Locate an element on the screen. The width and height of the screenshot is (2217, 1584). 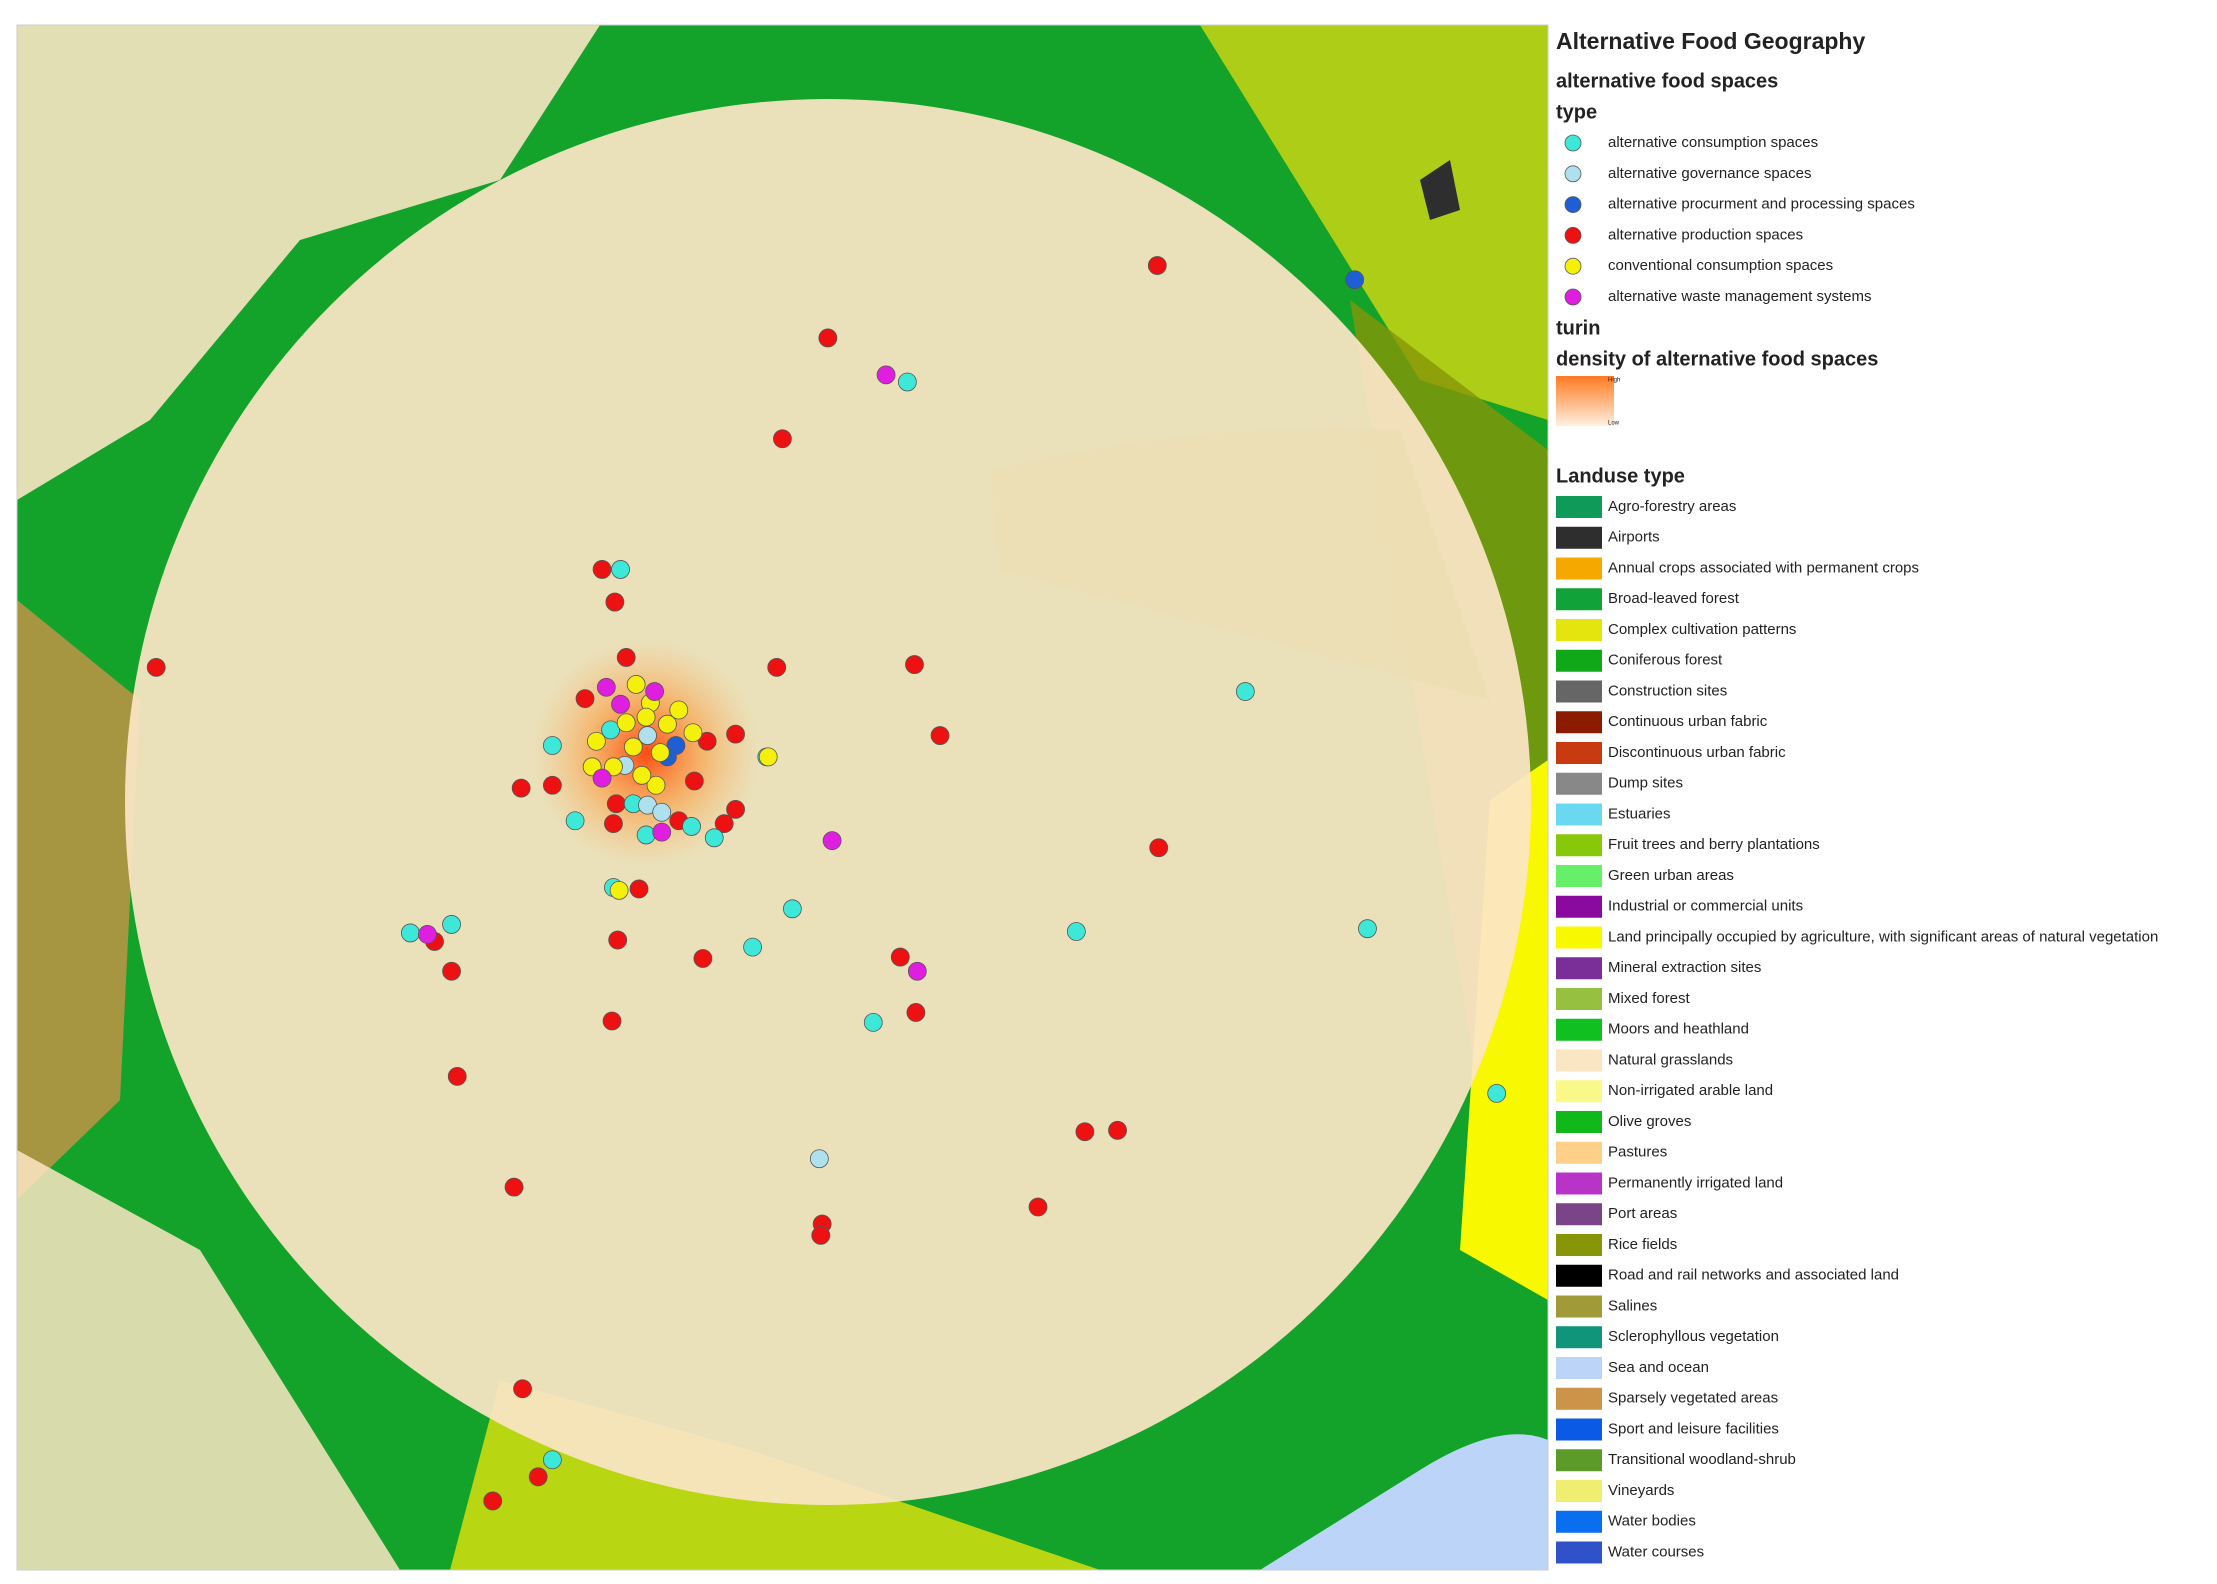
legend-label: Agro-forestry areas is located at coordinates (1672, 506).